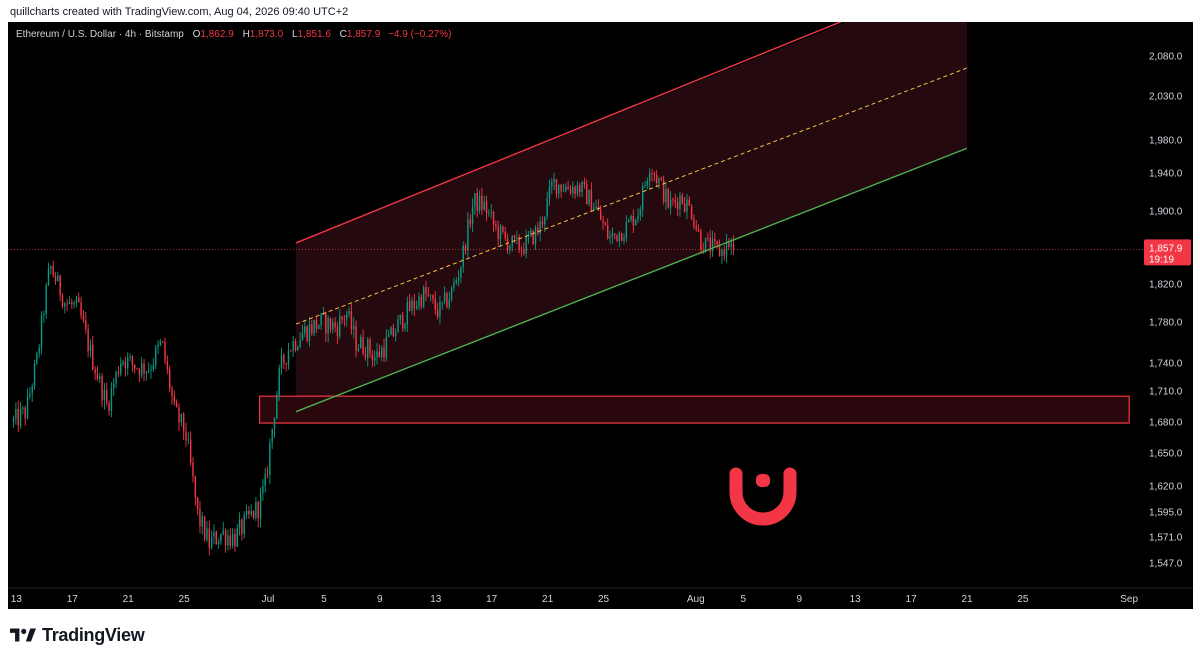  Describe the element at coordinates (343, 34) in the screenshot. I see `close-key: C` at that location.